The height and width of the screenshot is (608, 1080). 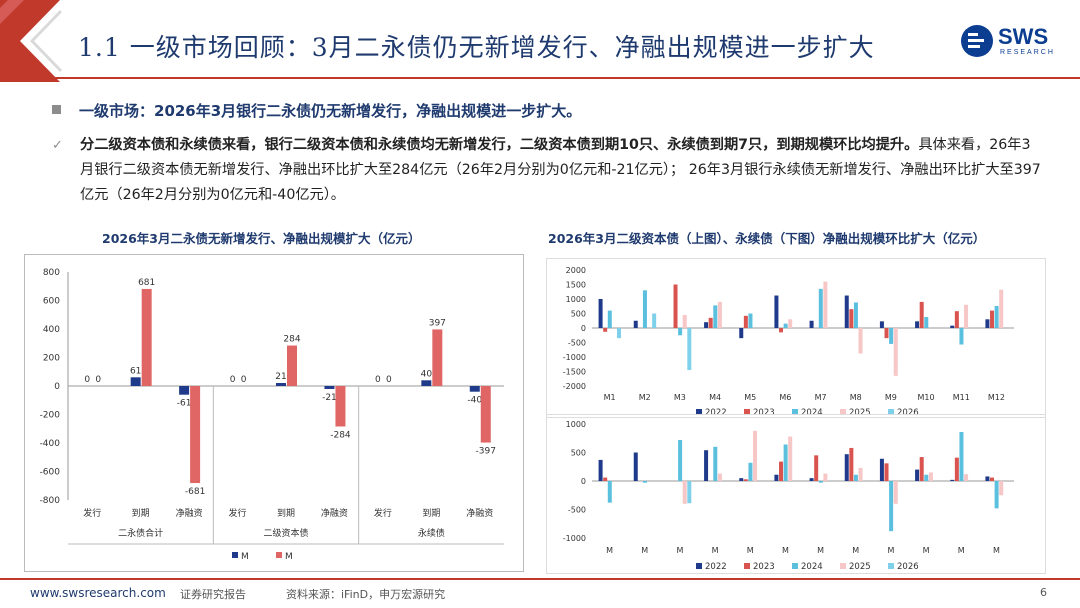 What do you see at coordinates (764, 567) in the screenshot?
I see `legend-label: 2023` at bounding box center [764, 567].